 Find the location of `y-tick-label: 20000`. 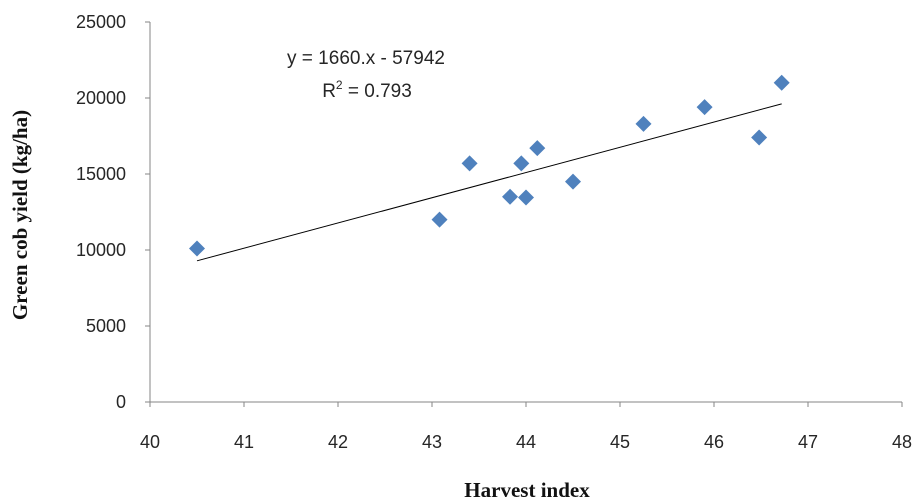

y-tick-label: 20000 is located at coordinates (101, 98).